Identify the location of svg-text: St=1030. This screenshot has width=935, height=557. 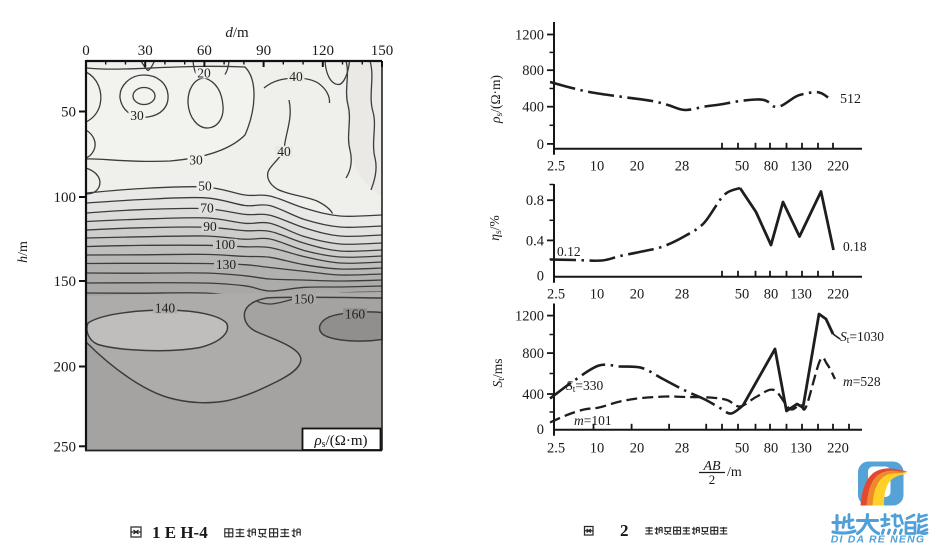
(862, 337).